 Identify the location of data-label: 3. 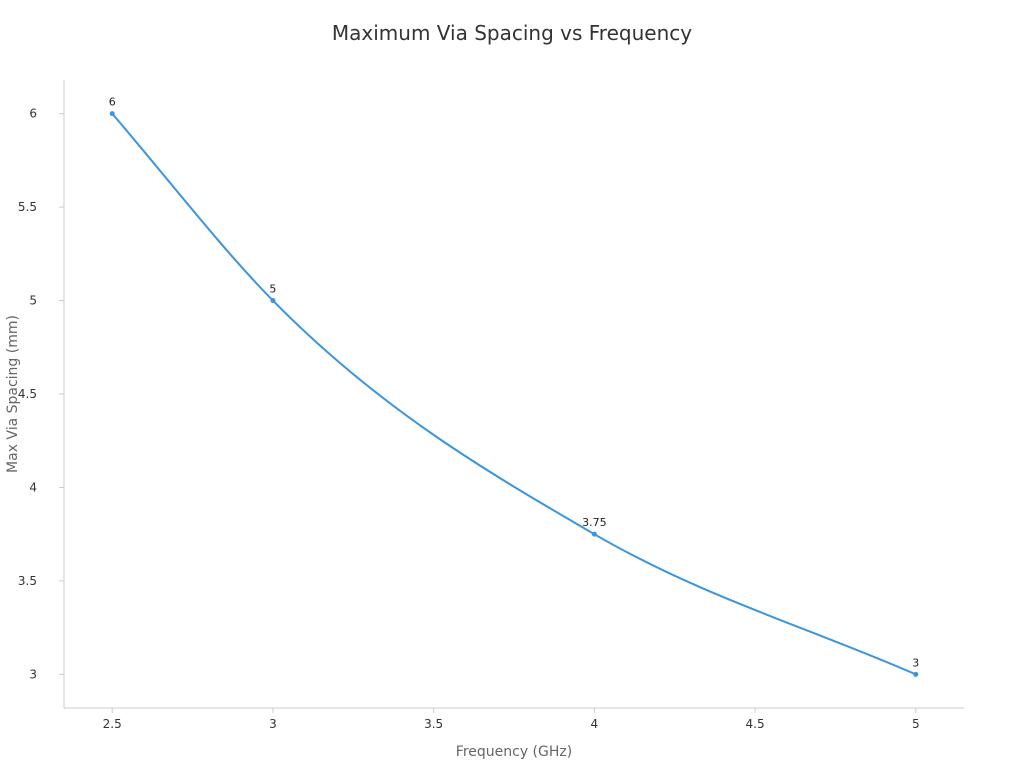
(915, 662).